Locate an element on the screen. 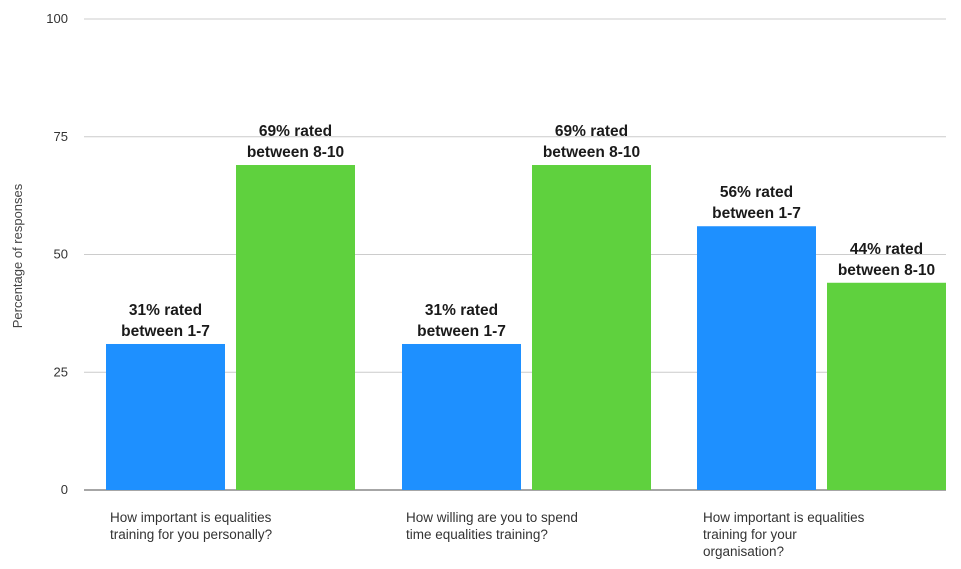 The image size is (961, 569). bar-data-label: 44% rated between 8-10 is located at coordinates (886, 260).